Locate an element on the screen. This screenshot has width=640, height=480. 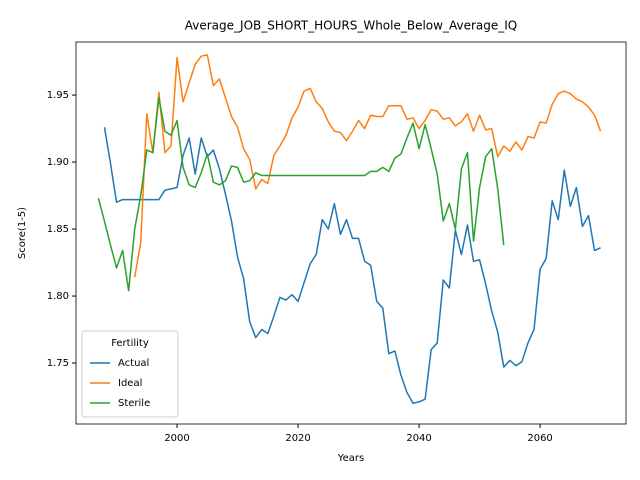
legend-label: Ideal is located at coordinates (130, 383).